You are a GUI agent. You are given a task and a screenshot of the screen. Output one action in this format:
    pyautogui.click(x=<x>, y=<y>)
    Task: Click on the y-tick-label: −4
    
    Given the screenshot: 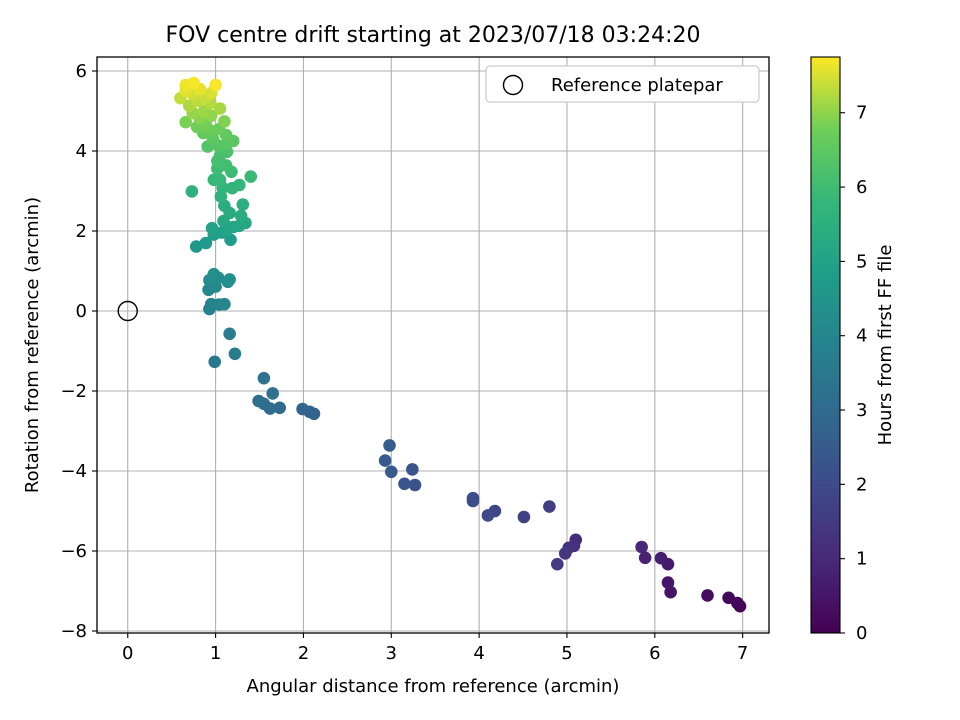 What is the action you would take?
    pyautogui.click(x=73, y=471)
    